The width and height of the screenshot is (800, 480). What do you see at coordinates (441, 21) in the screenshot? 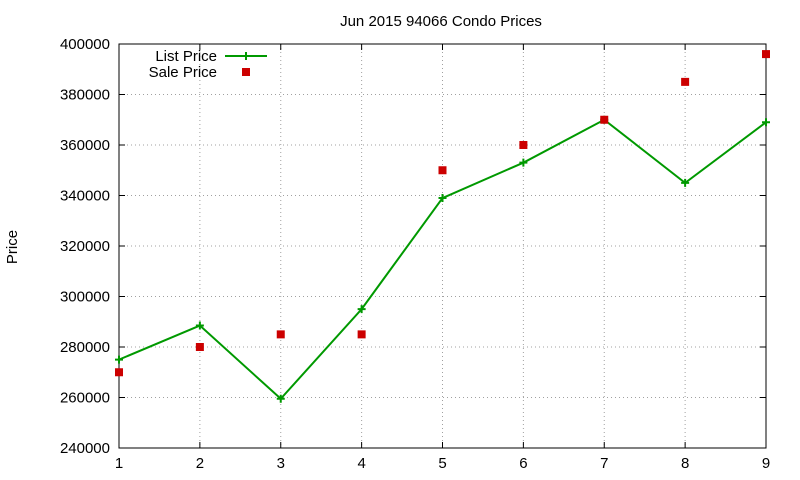
I see `chart-title: Jun 2015 94066 Condo Prices` at bounding box center [441, 21].